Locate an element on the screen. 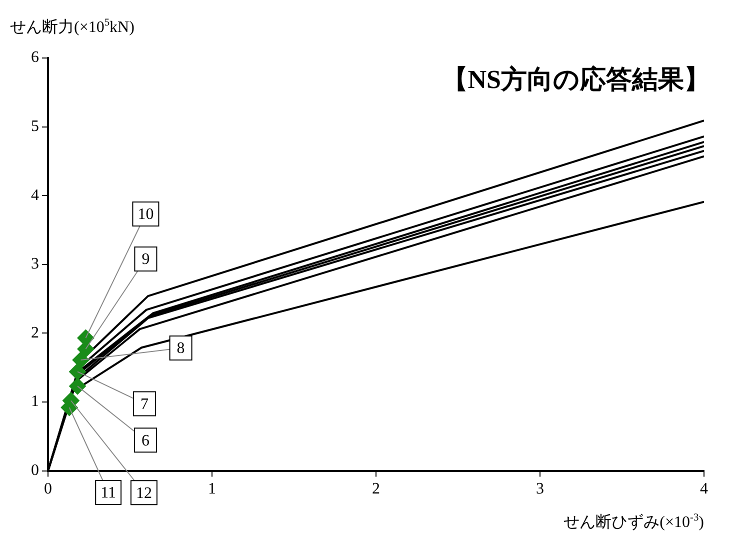 Image resolution: width=730 pixels, height=550 pixels. y-tick-label: 1 is located at coordinates (35, 401).